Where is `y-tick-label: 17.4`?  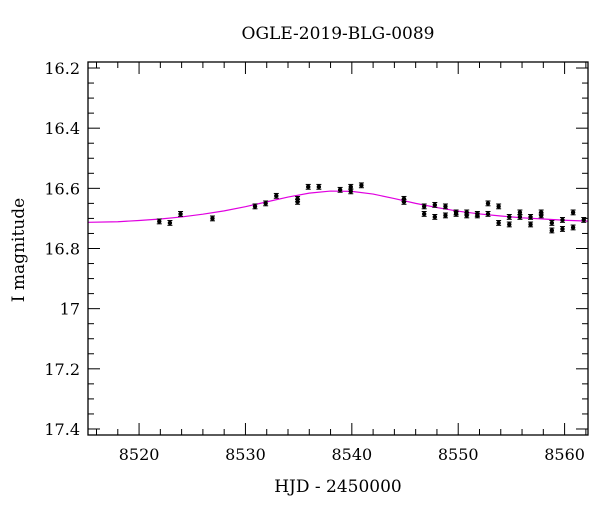
y-tick-label: 17.4 is located at coordinates (62, 429).